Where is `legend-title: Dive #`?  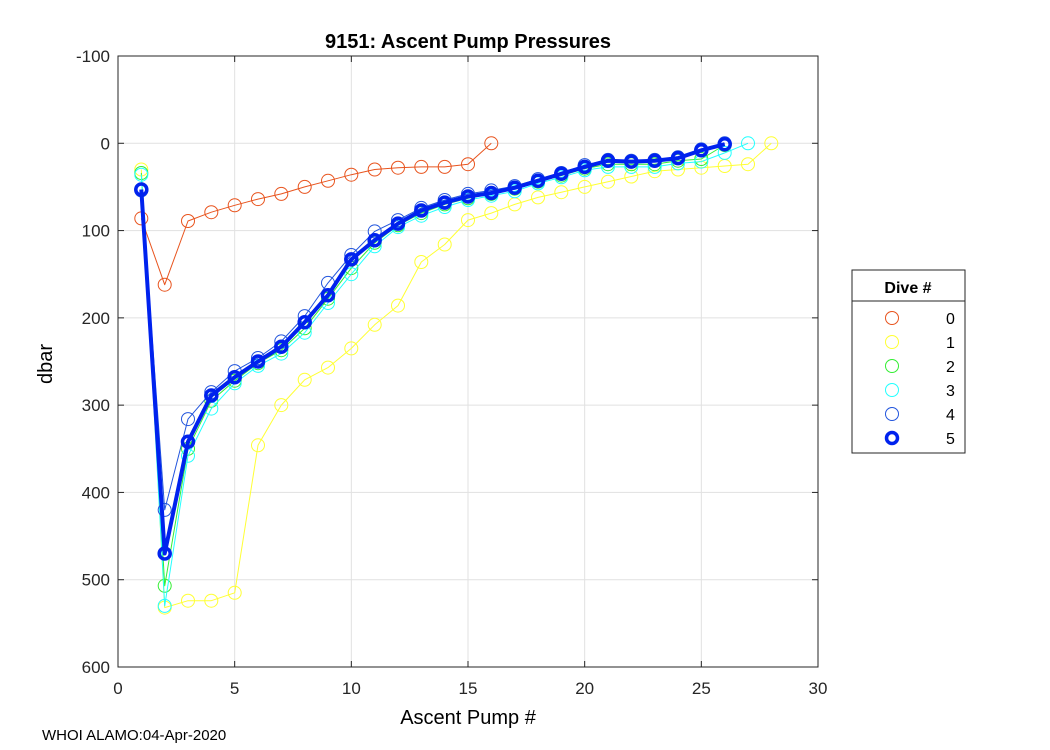 legend-title: Dive # is located at coordinates (907, 288).